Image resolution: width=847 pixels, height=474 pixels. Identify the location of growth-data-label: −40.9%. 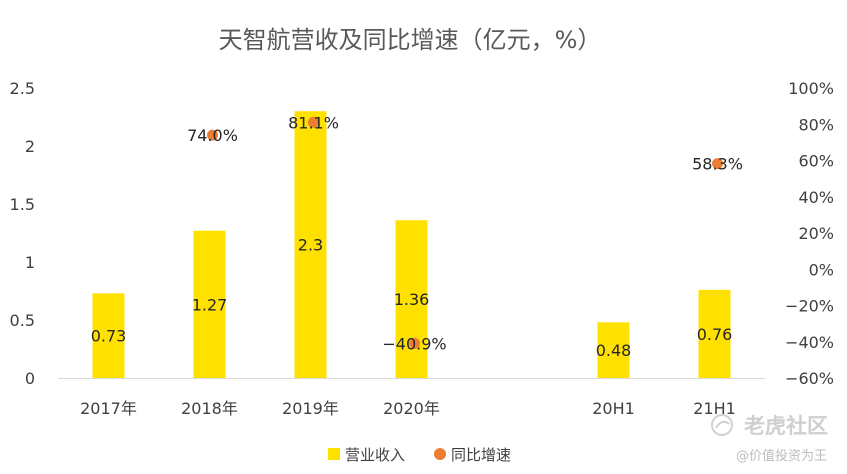
(414, 343).